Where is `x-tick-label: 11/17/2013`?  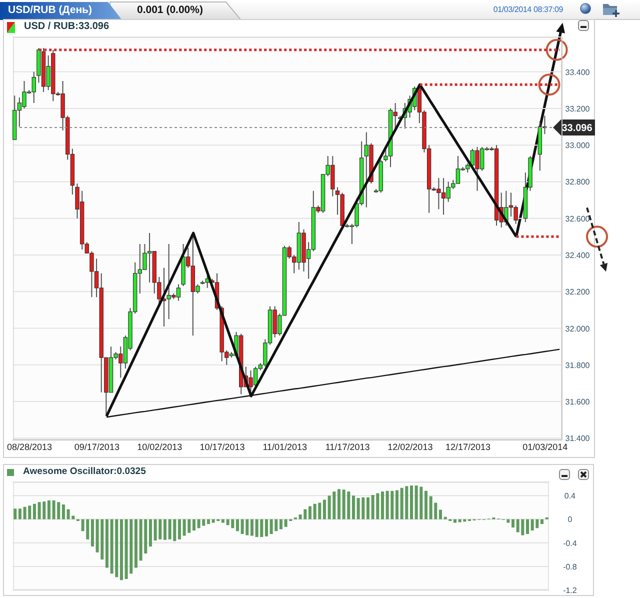
x-tick-label: 11/17/2013 is located at coordinates (347, 447).